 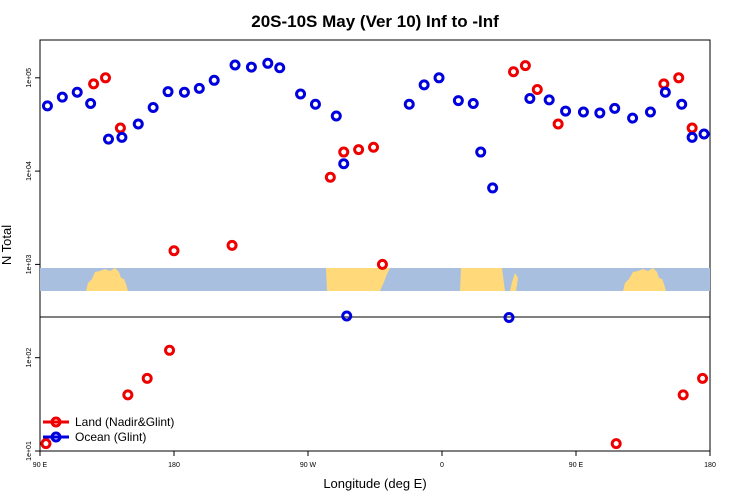 What do you see at coordinates (110, 437) in the screenshot?
I see `legend-label-ocean: Ocean (Glint)` at bounding box center [110, 437].